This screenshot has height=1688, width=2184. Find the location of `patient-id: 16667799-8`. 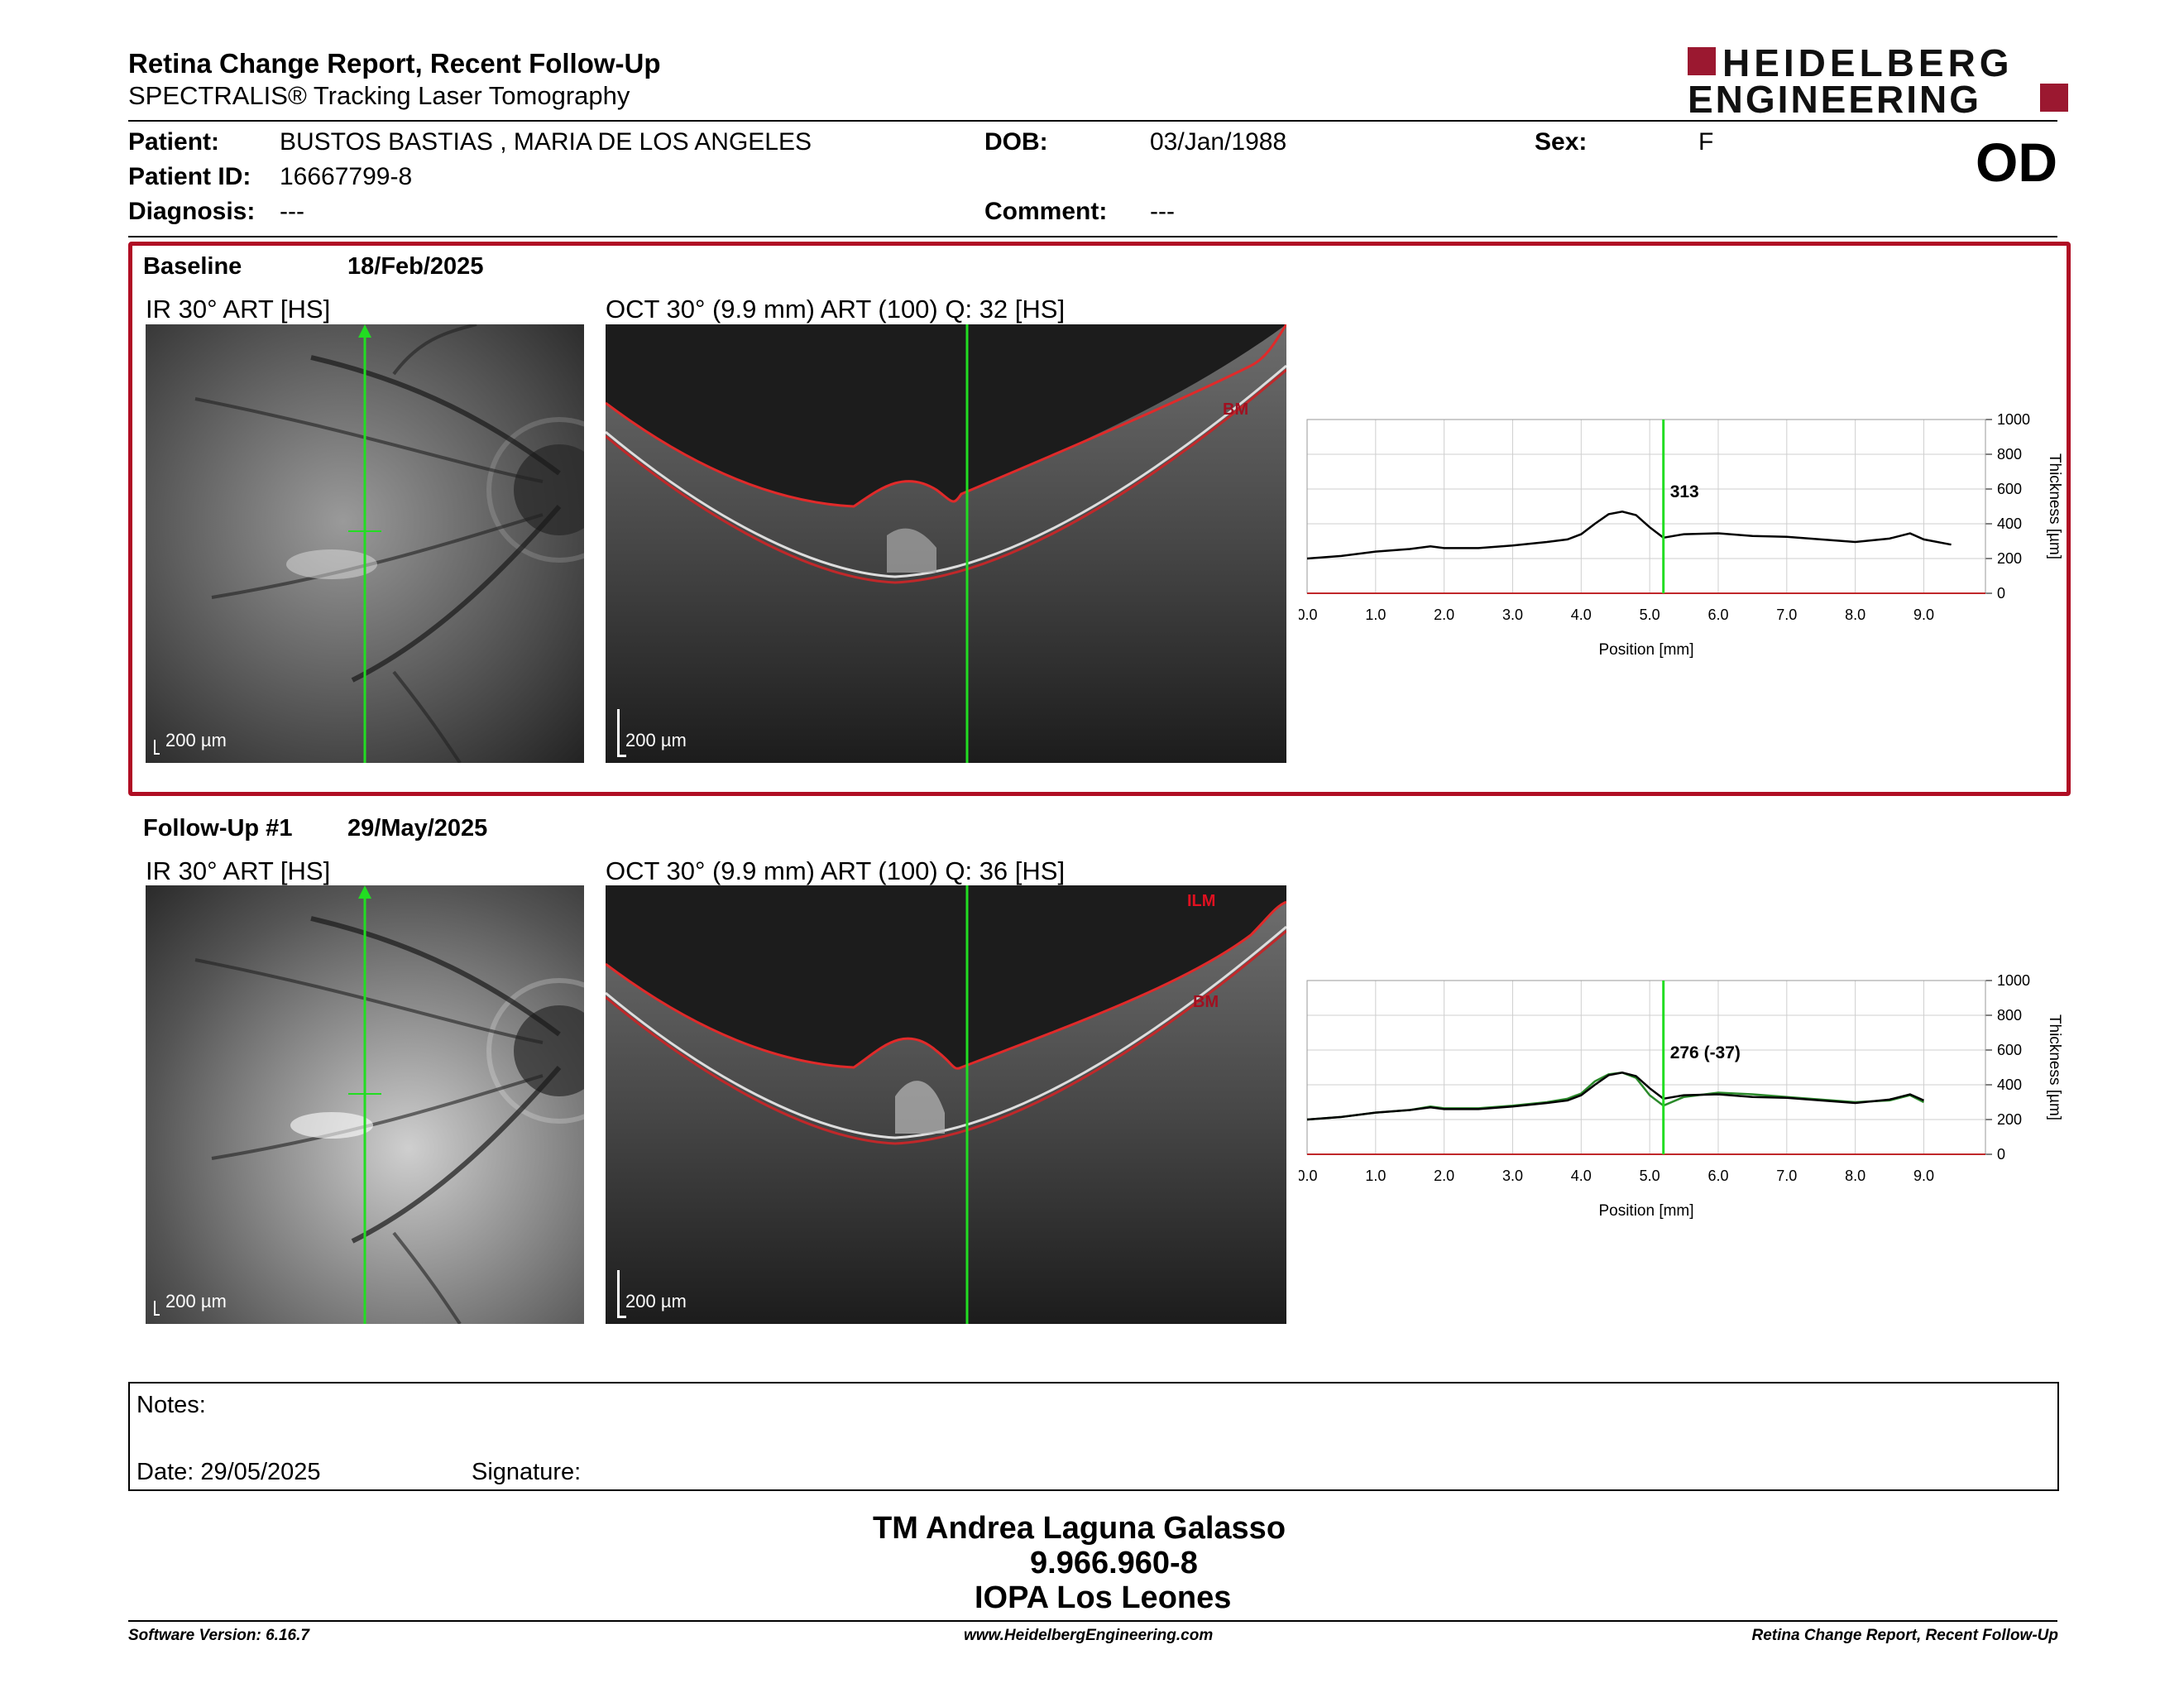

patient-id: 16667799-8 is located at coordinates (346, 176).